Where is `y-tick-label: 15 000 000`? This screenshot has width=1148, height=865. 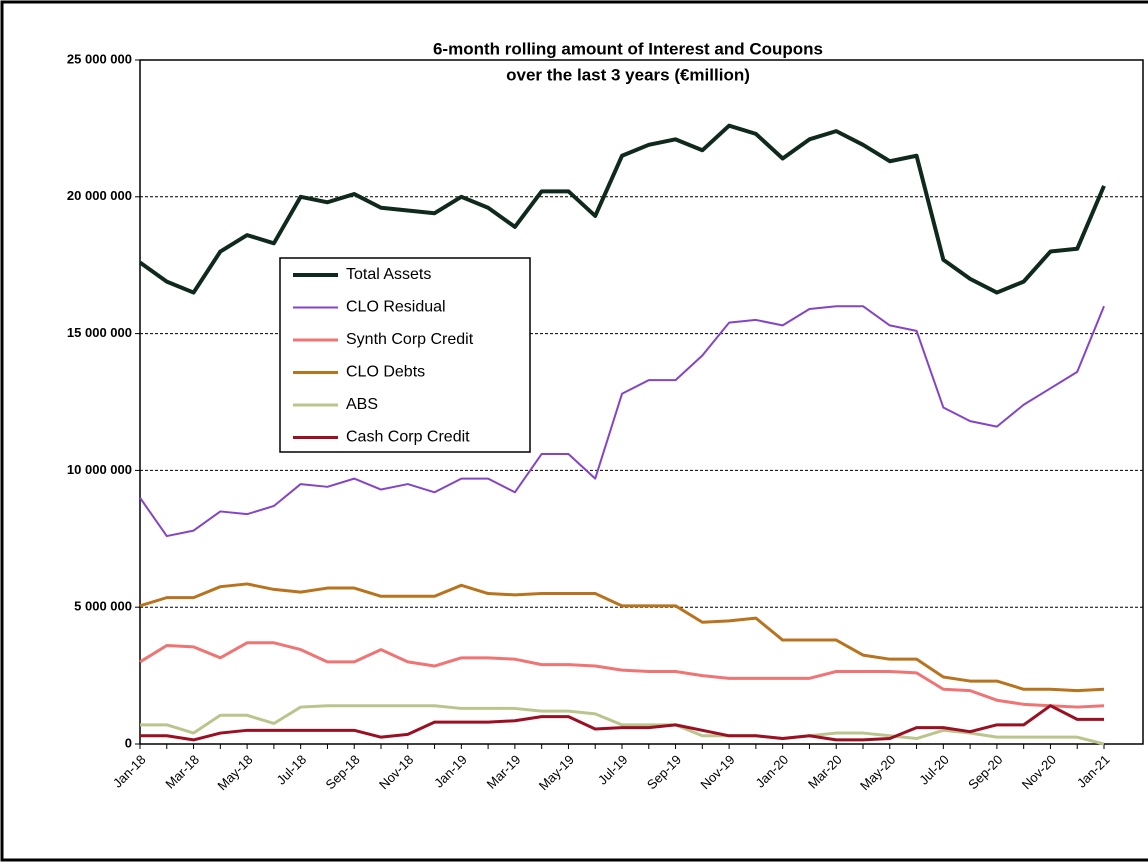 y-tick-label: 15 000 000 is located at coordinates (99, 332).